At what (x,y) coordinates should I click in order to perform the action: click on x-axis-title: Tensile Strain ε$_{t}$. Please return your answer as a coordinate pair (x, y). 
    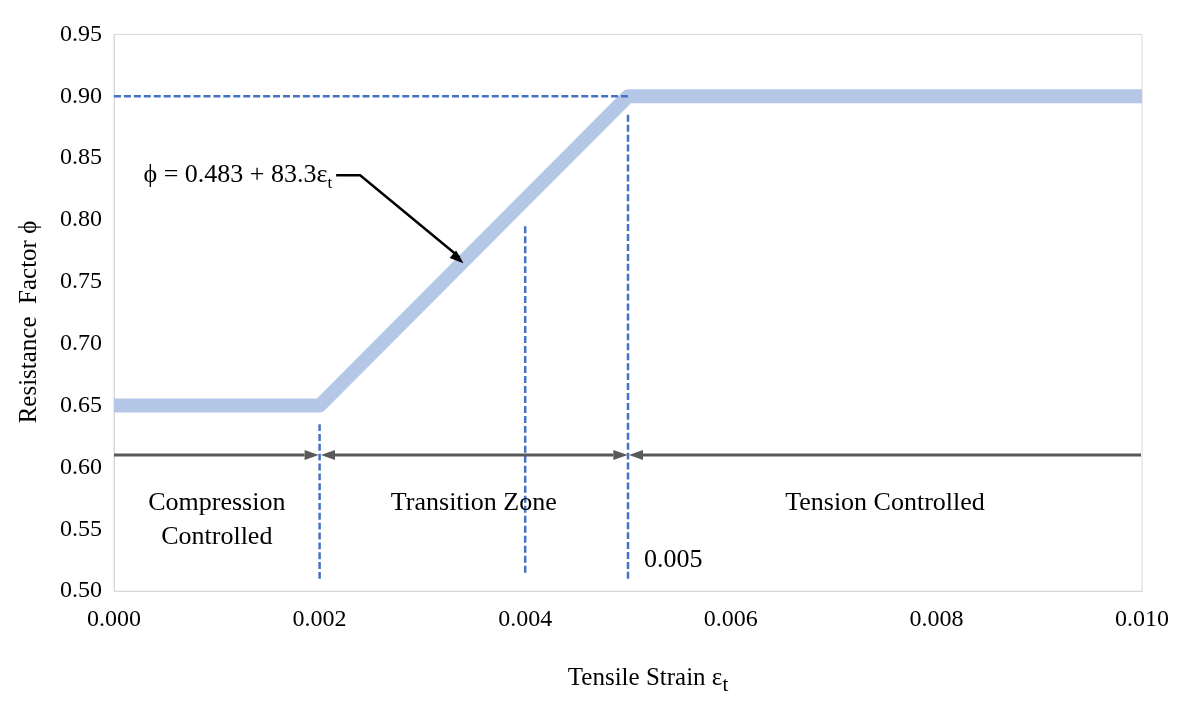
    Looking at the image, I should click on (648, 680).